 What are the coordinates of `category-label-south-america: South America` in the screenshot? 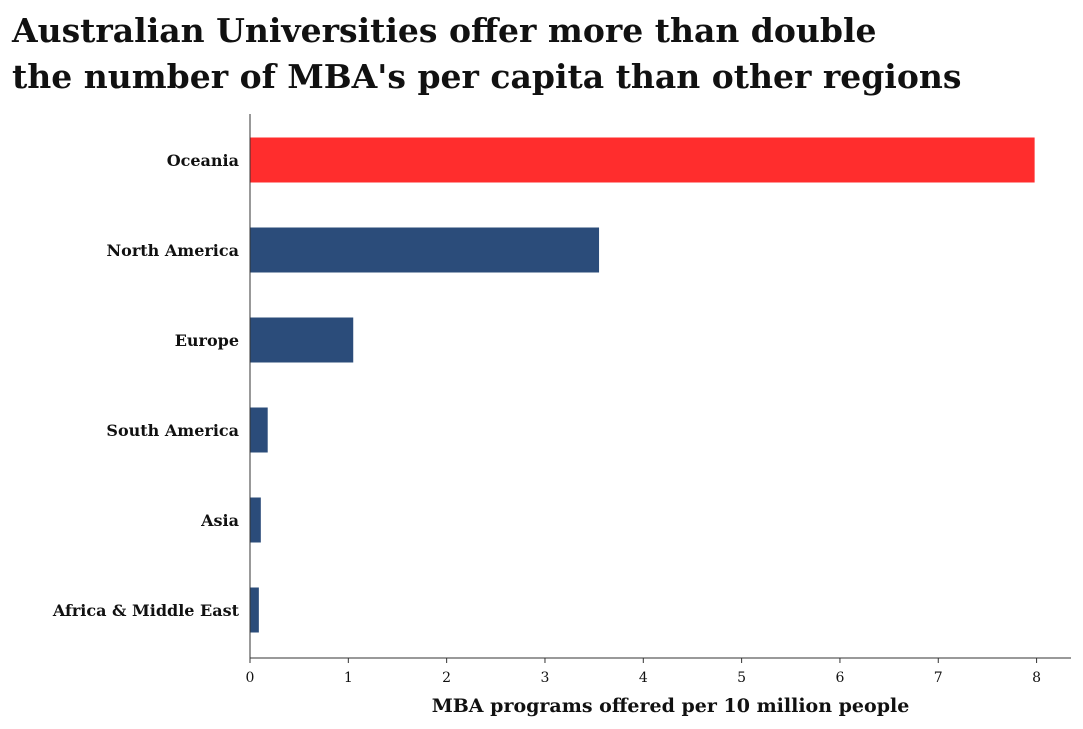 It's located at (172, 430).